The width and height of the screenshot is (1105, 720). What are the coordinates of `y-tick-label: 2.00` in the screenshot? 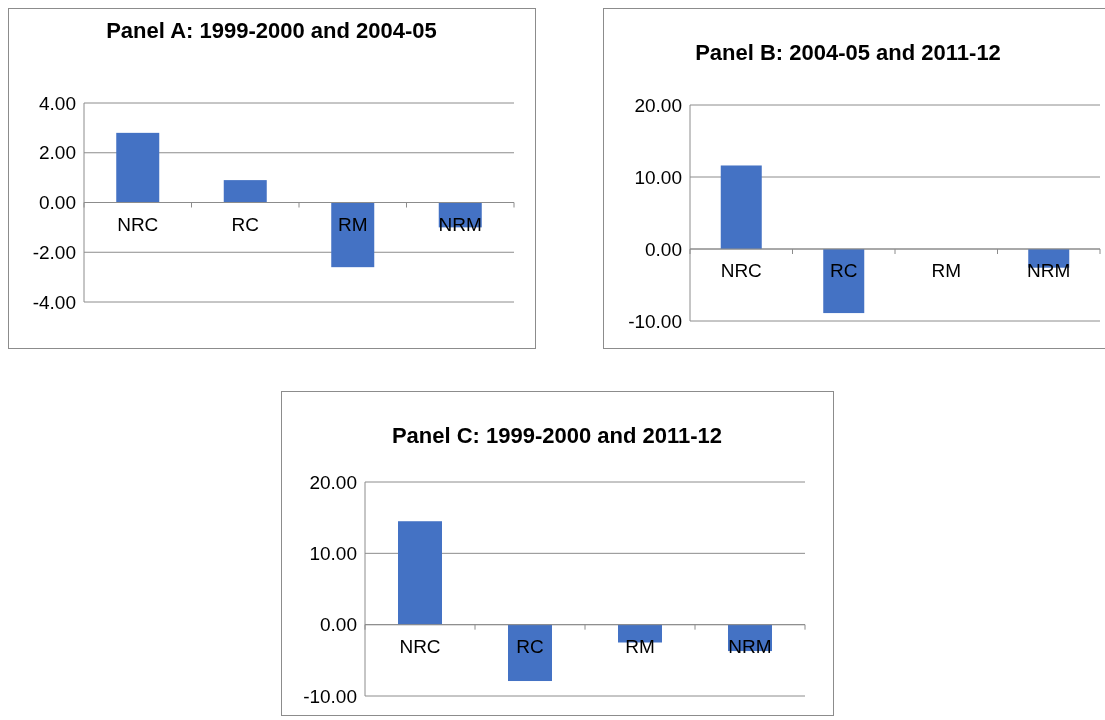 It's located at (57, 153).